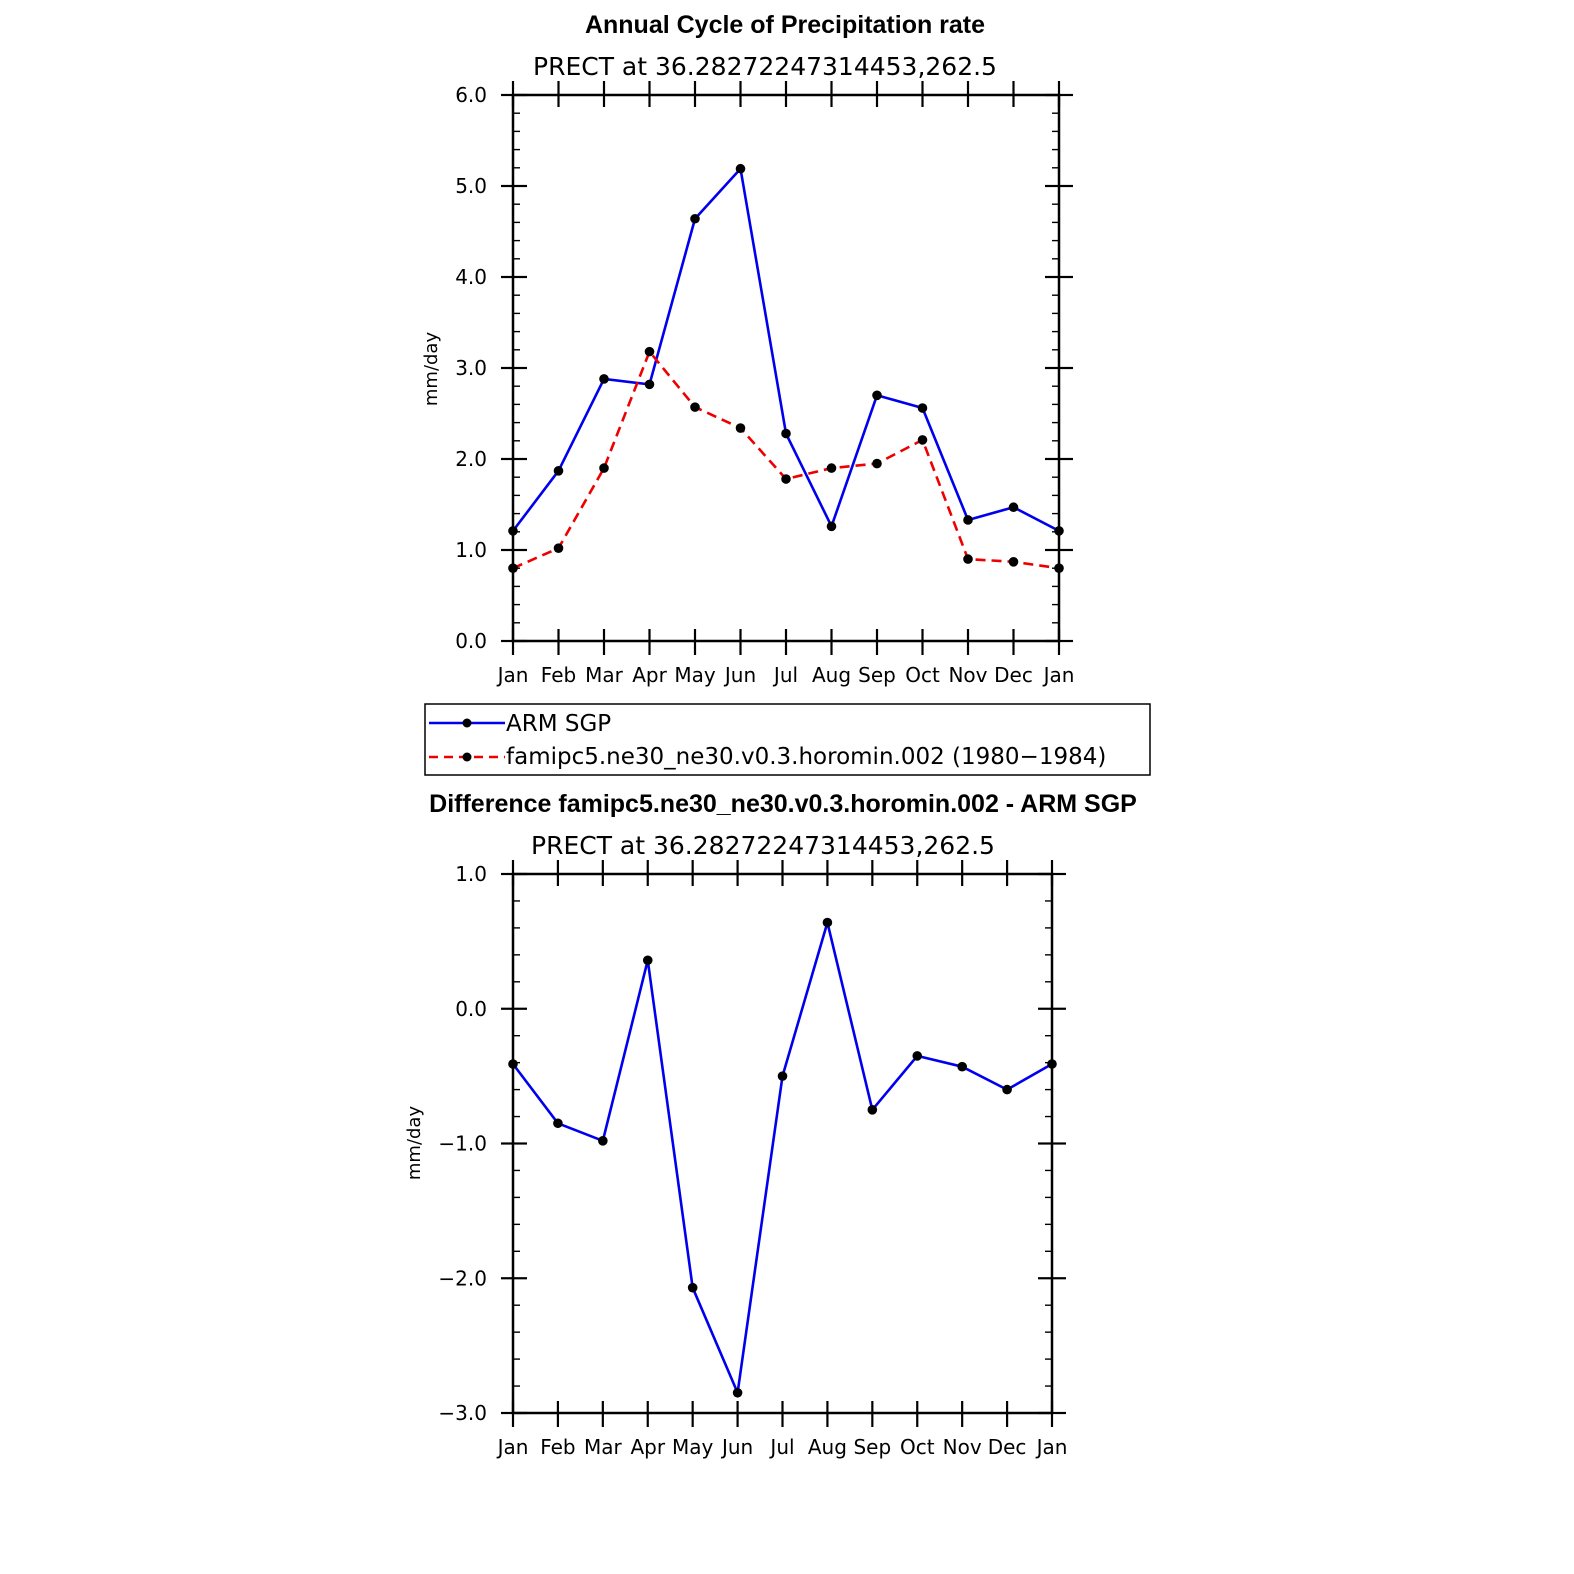  What do you see at coordinates (462, 1278) in the screenshot?
I see `y-tick-label: −2.0` at bounding box center [462, 1278].